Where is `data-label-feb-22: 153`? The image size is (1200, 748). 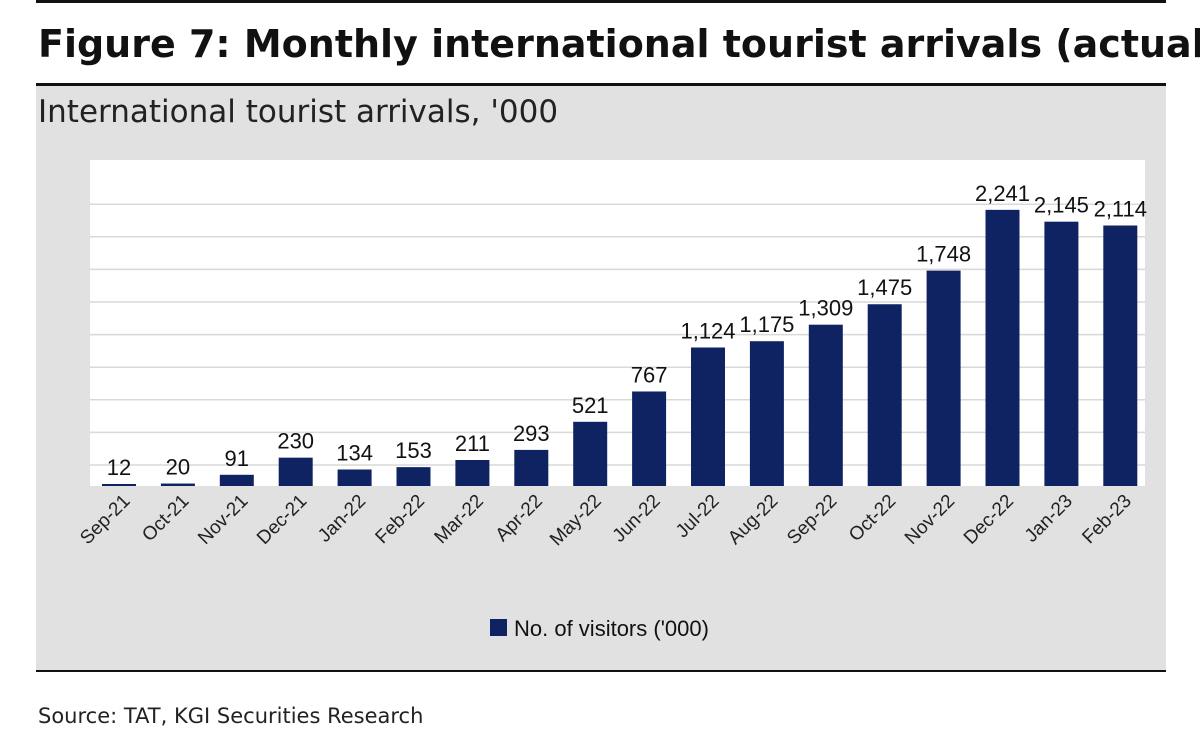
data-label-feb-22: 153 is located at coordinates (413, 450).